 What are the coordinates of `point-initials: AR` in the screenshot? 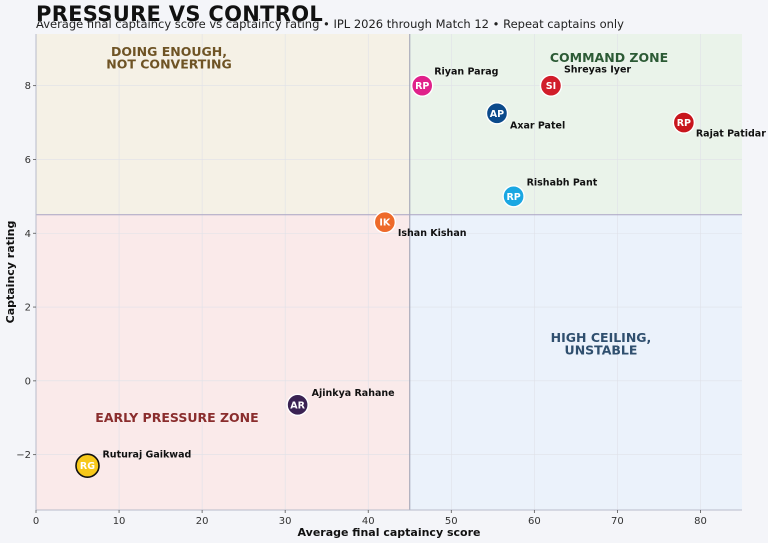 It's located at (297, 405).